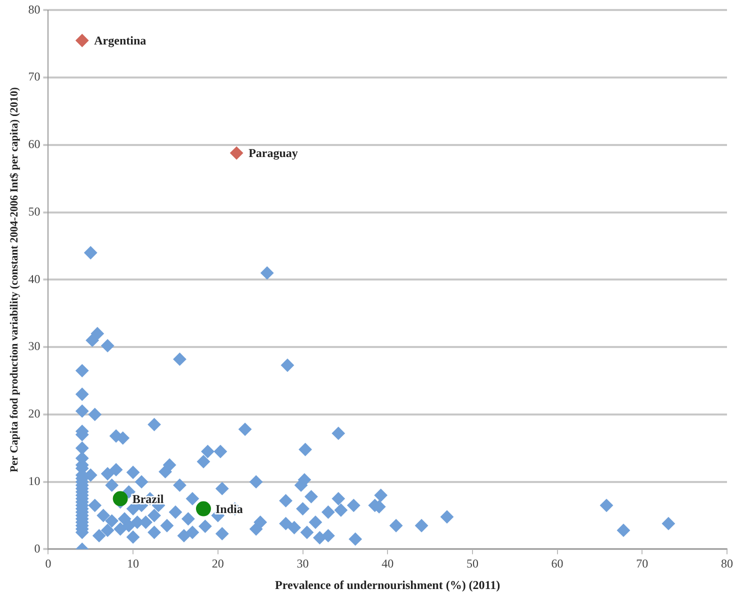 This screenshot has width=736, height=601. I want to click on x-tick-label: 60, so click(557, 563).